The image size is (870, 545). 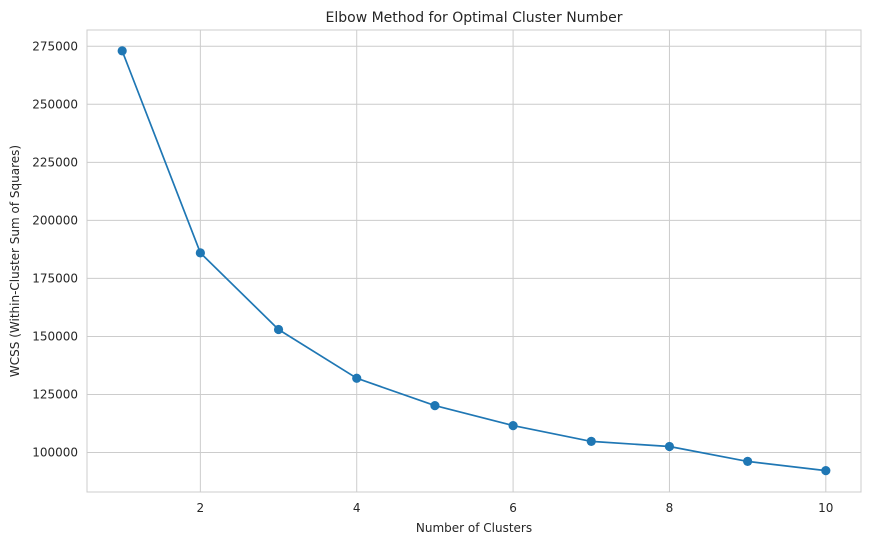 I want to click on x-axis-ticks: 2 4 6 8 10, so click(x=515, y=508).